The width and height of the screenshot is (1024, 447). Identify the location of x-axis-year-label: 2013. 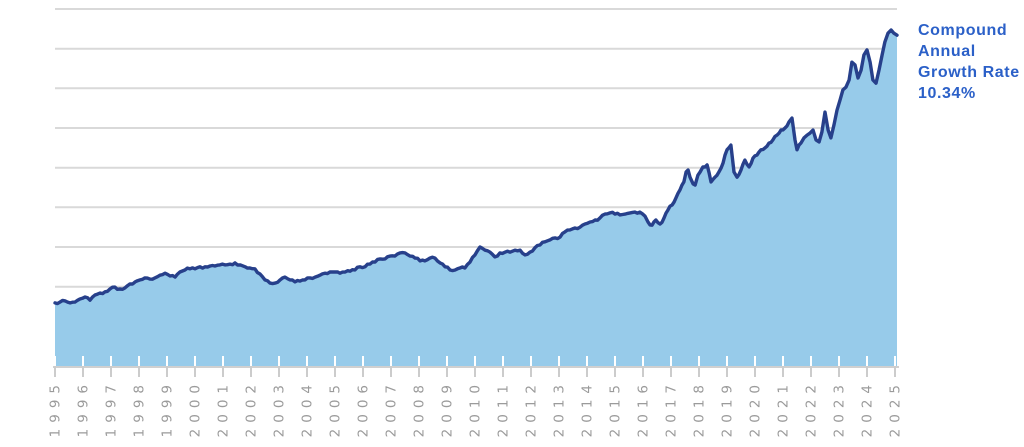
(560, 408).